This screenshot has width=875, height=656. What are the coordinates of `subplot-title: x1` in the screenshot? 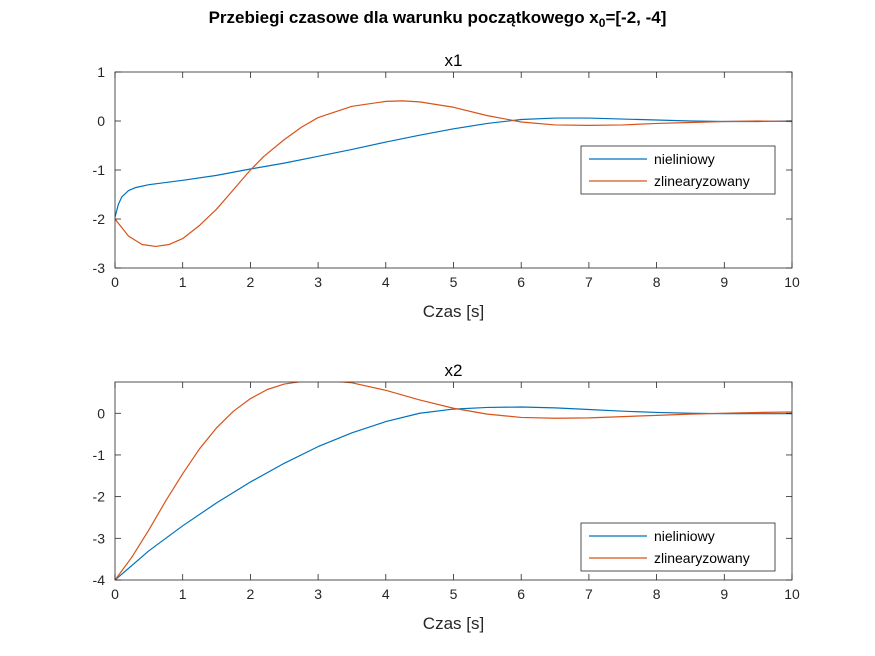 It's located at (454, 60).